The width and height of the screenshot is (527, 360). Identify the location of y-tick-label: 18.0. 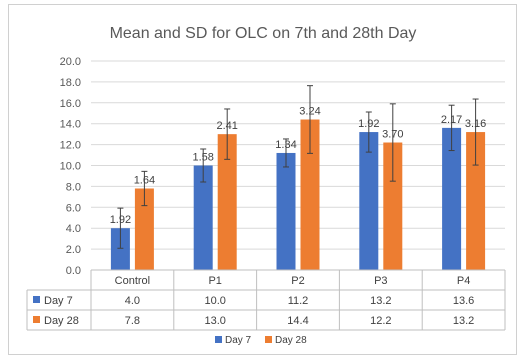
(70, 83).